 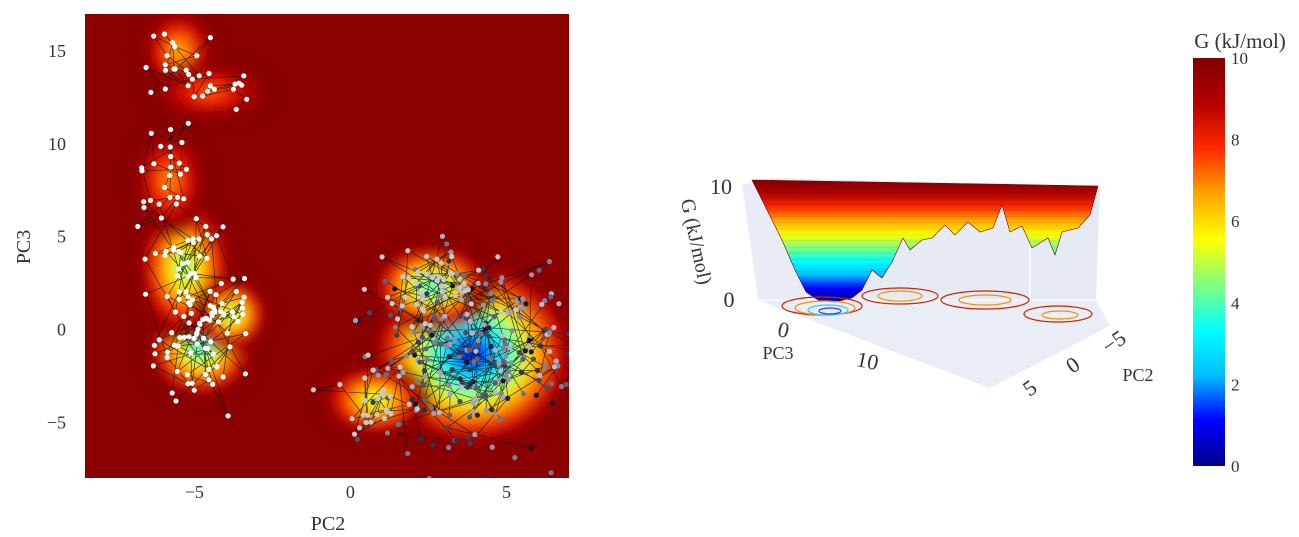 I want to click on colorbar-tick-label: 6, so click(x=1235, y=221).